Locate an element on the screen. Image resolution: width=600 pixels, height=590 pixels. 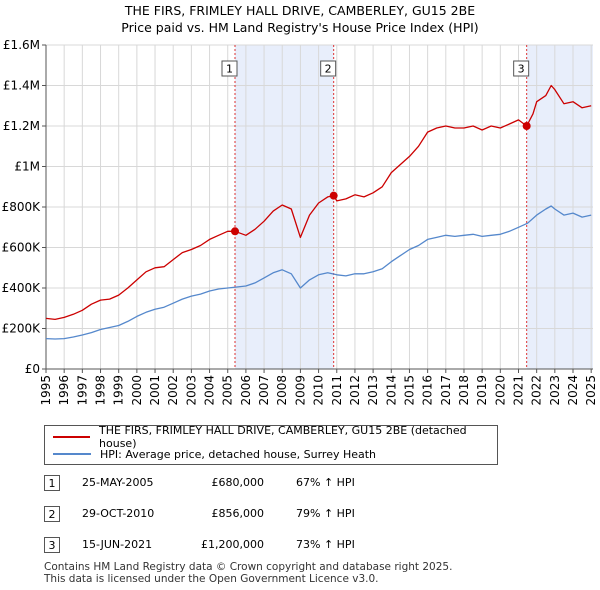
x-tick-label: 2018 is located at coordinates (464, 390).